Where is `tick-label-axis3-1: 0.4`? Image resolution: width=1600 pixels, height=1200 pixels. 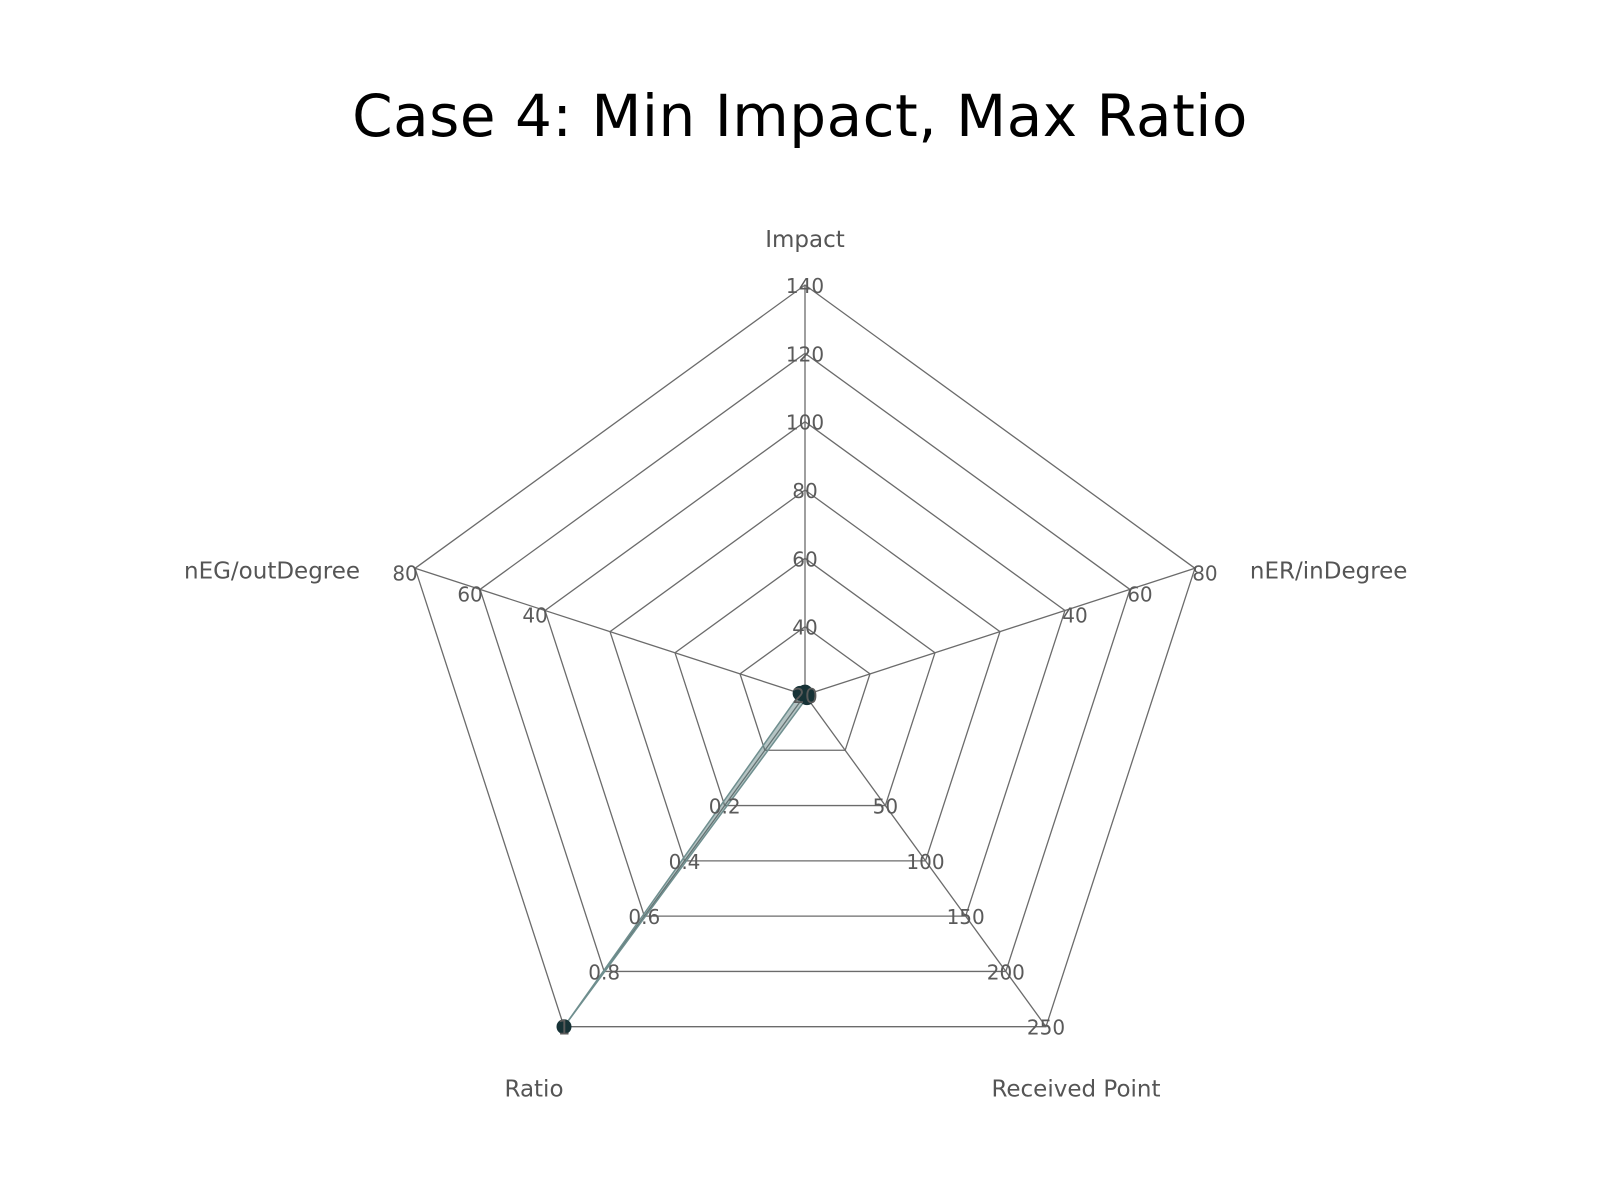 tick-label-axis3-1: 0.4 is located at coordinates (685, 862).